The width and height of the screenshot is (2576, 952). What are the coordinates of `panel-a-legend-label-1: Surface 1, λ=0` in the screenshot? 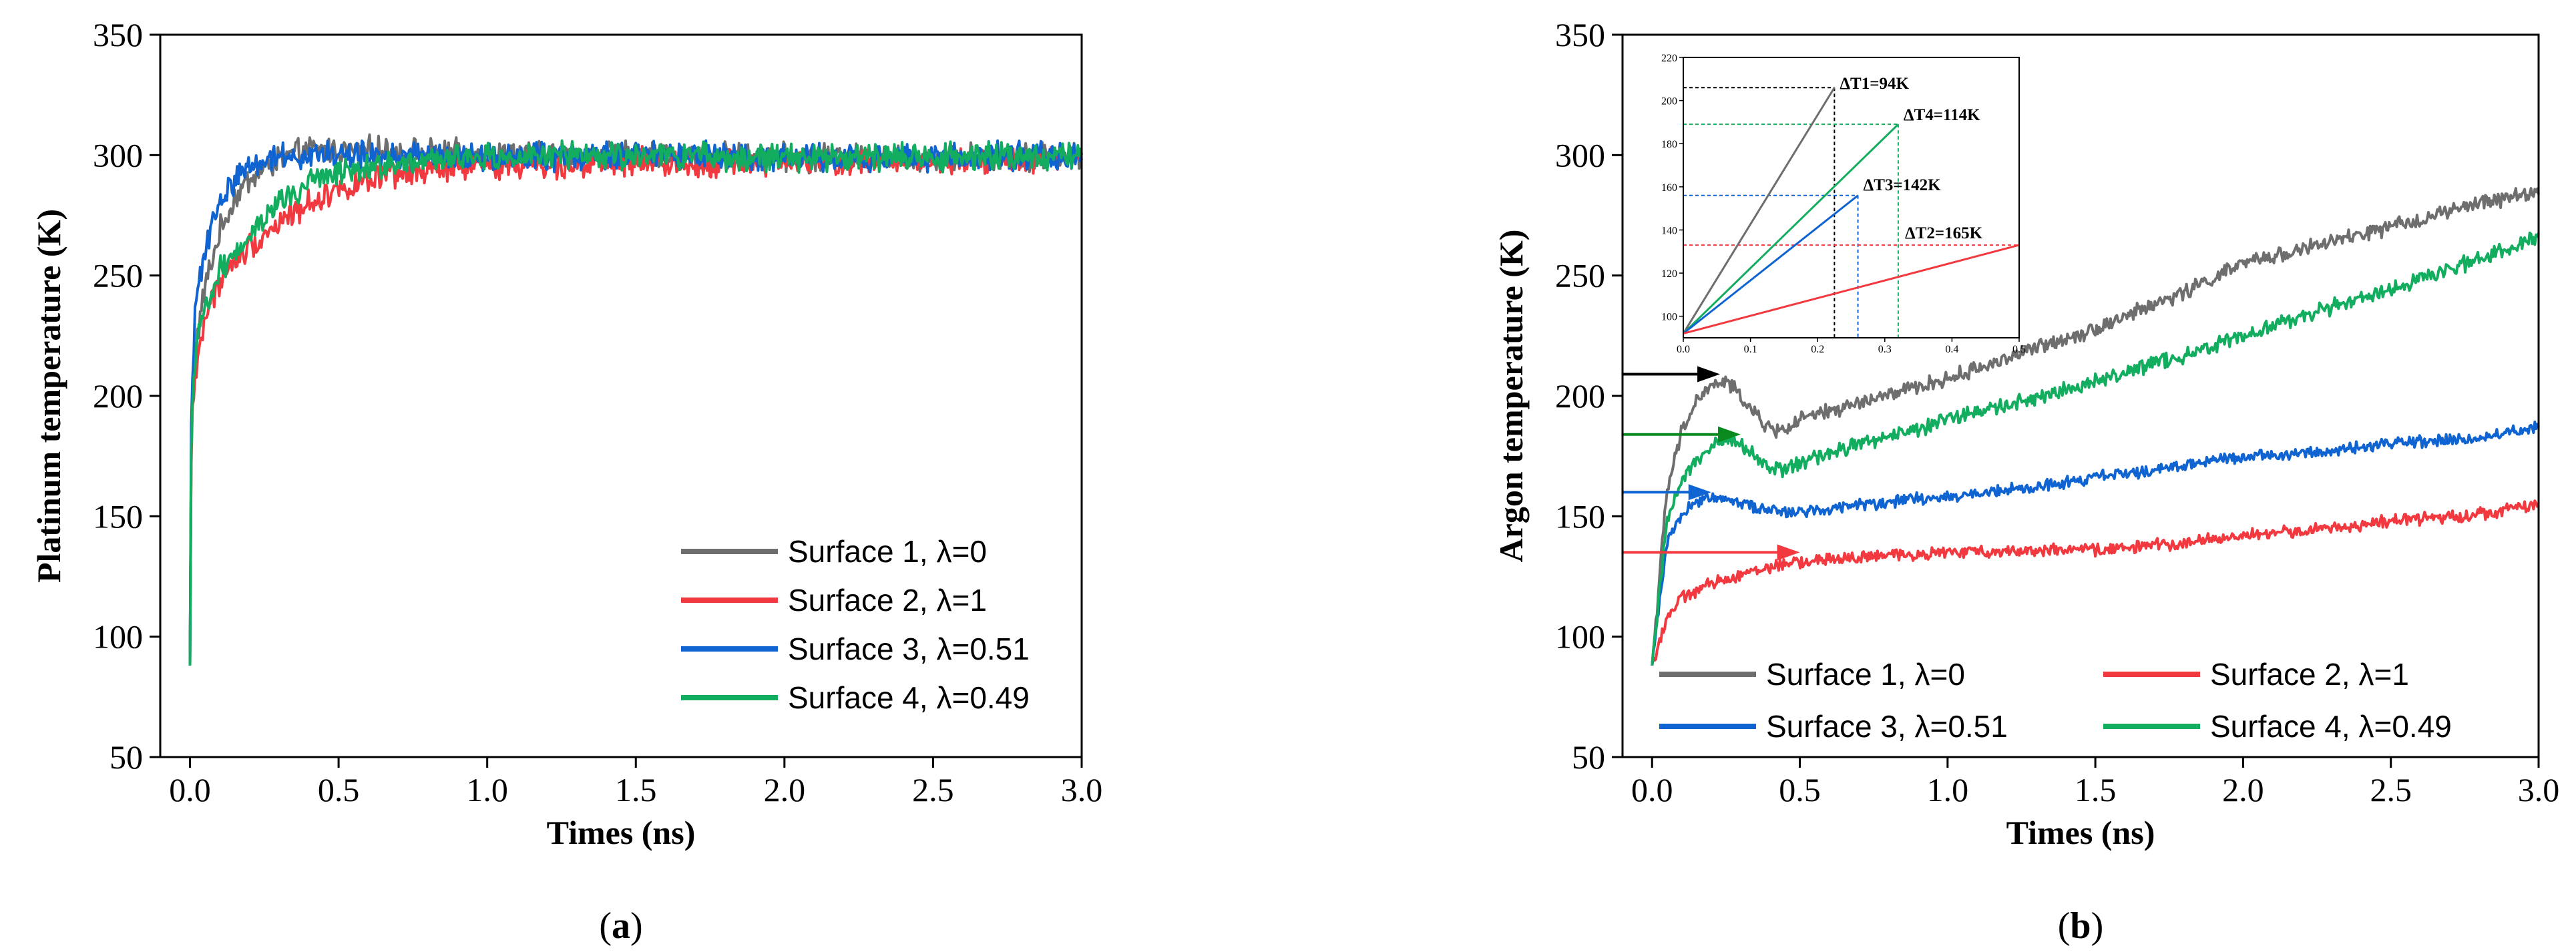 It's located at (887, 551).